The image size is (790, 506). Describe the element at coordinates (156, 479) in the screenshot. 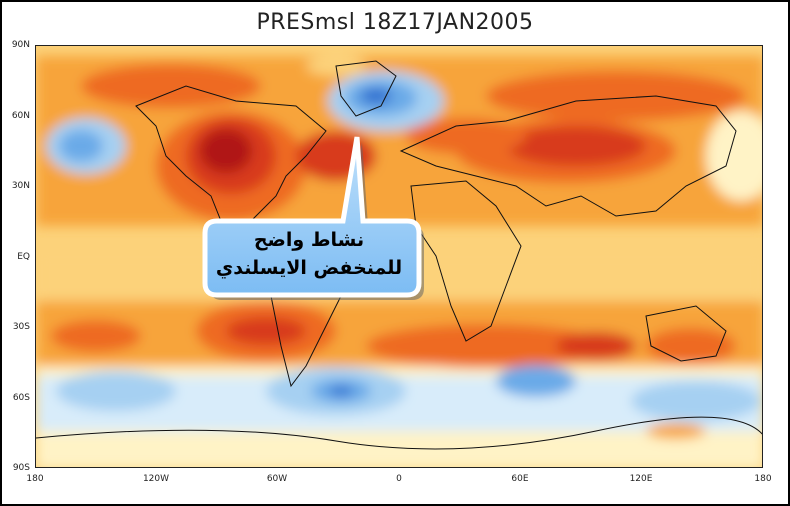

I see `lon-tick-120w: 120W` at that location.